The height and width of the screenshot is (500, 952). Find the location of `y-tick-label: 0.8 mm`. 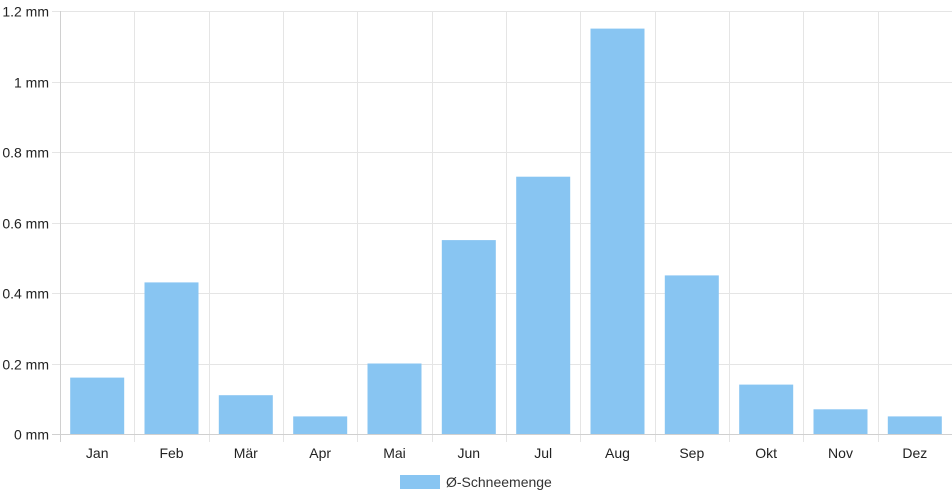

y-tick-label: 0.8 mm is located at coordinates (25, 153).